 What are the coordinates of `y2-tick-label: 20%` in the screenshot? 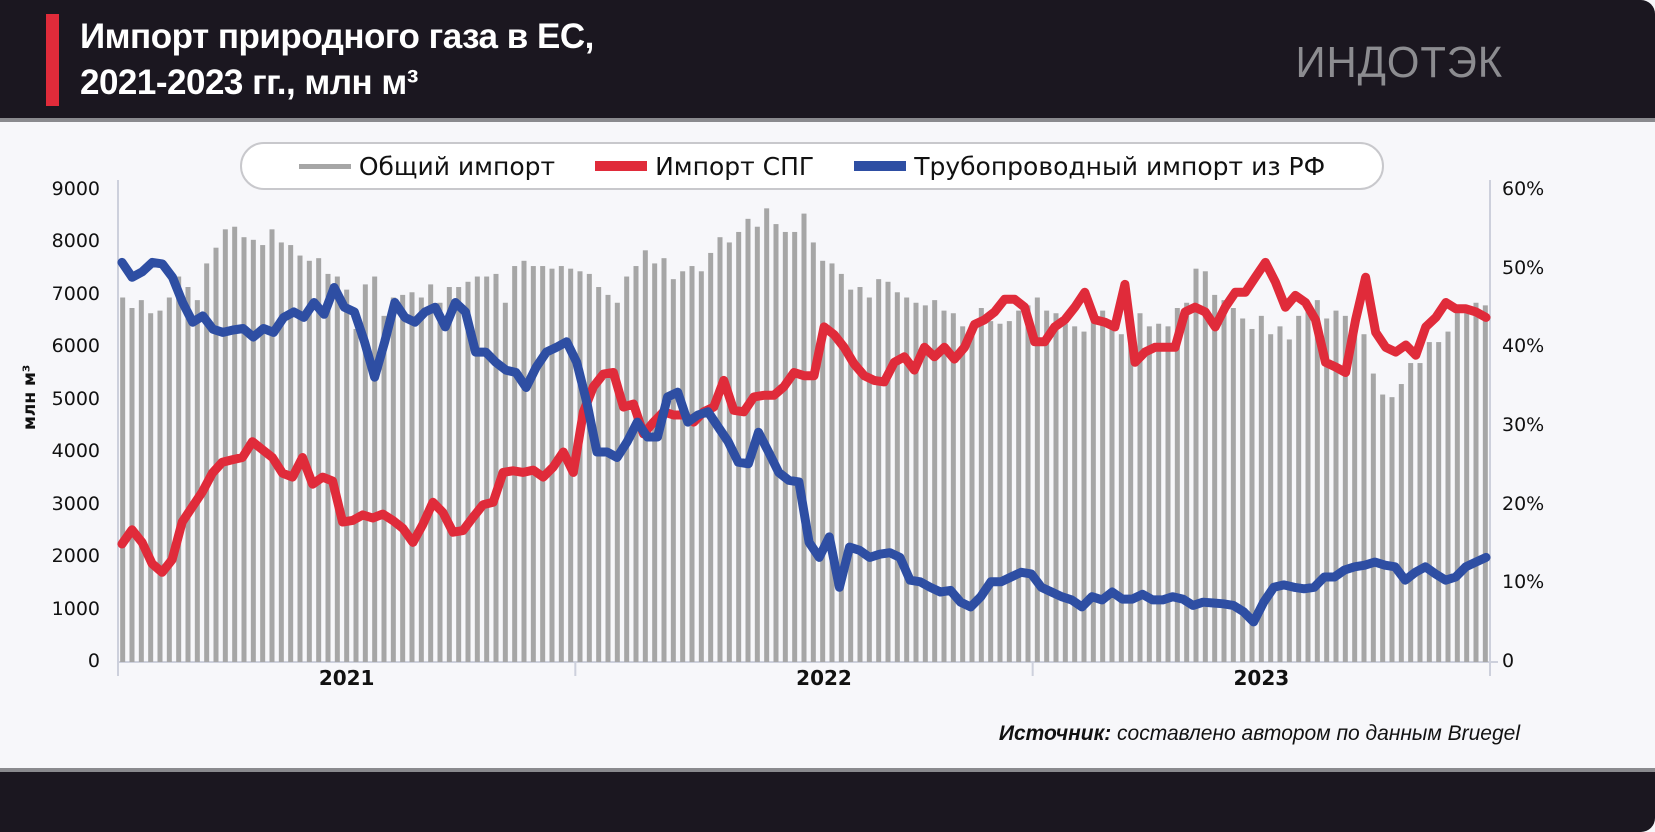 It's located at (1523, 503).